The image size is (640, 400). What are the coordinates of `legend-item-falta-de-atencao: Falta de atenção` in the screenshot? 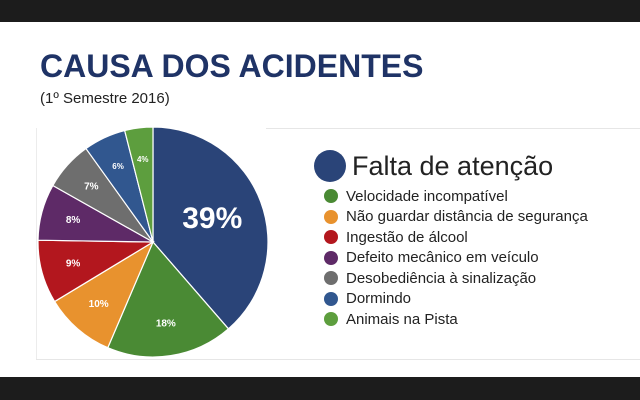 It's located at (451, 166).